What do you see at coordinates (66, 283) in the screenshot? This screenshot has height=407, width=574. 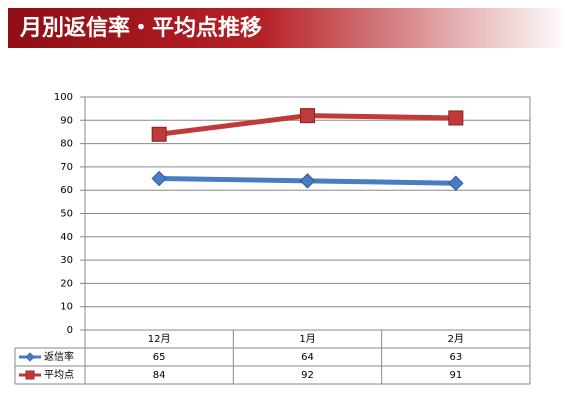 I see `y-tick-label: 20` at bounding box center [66, 283].